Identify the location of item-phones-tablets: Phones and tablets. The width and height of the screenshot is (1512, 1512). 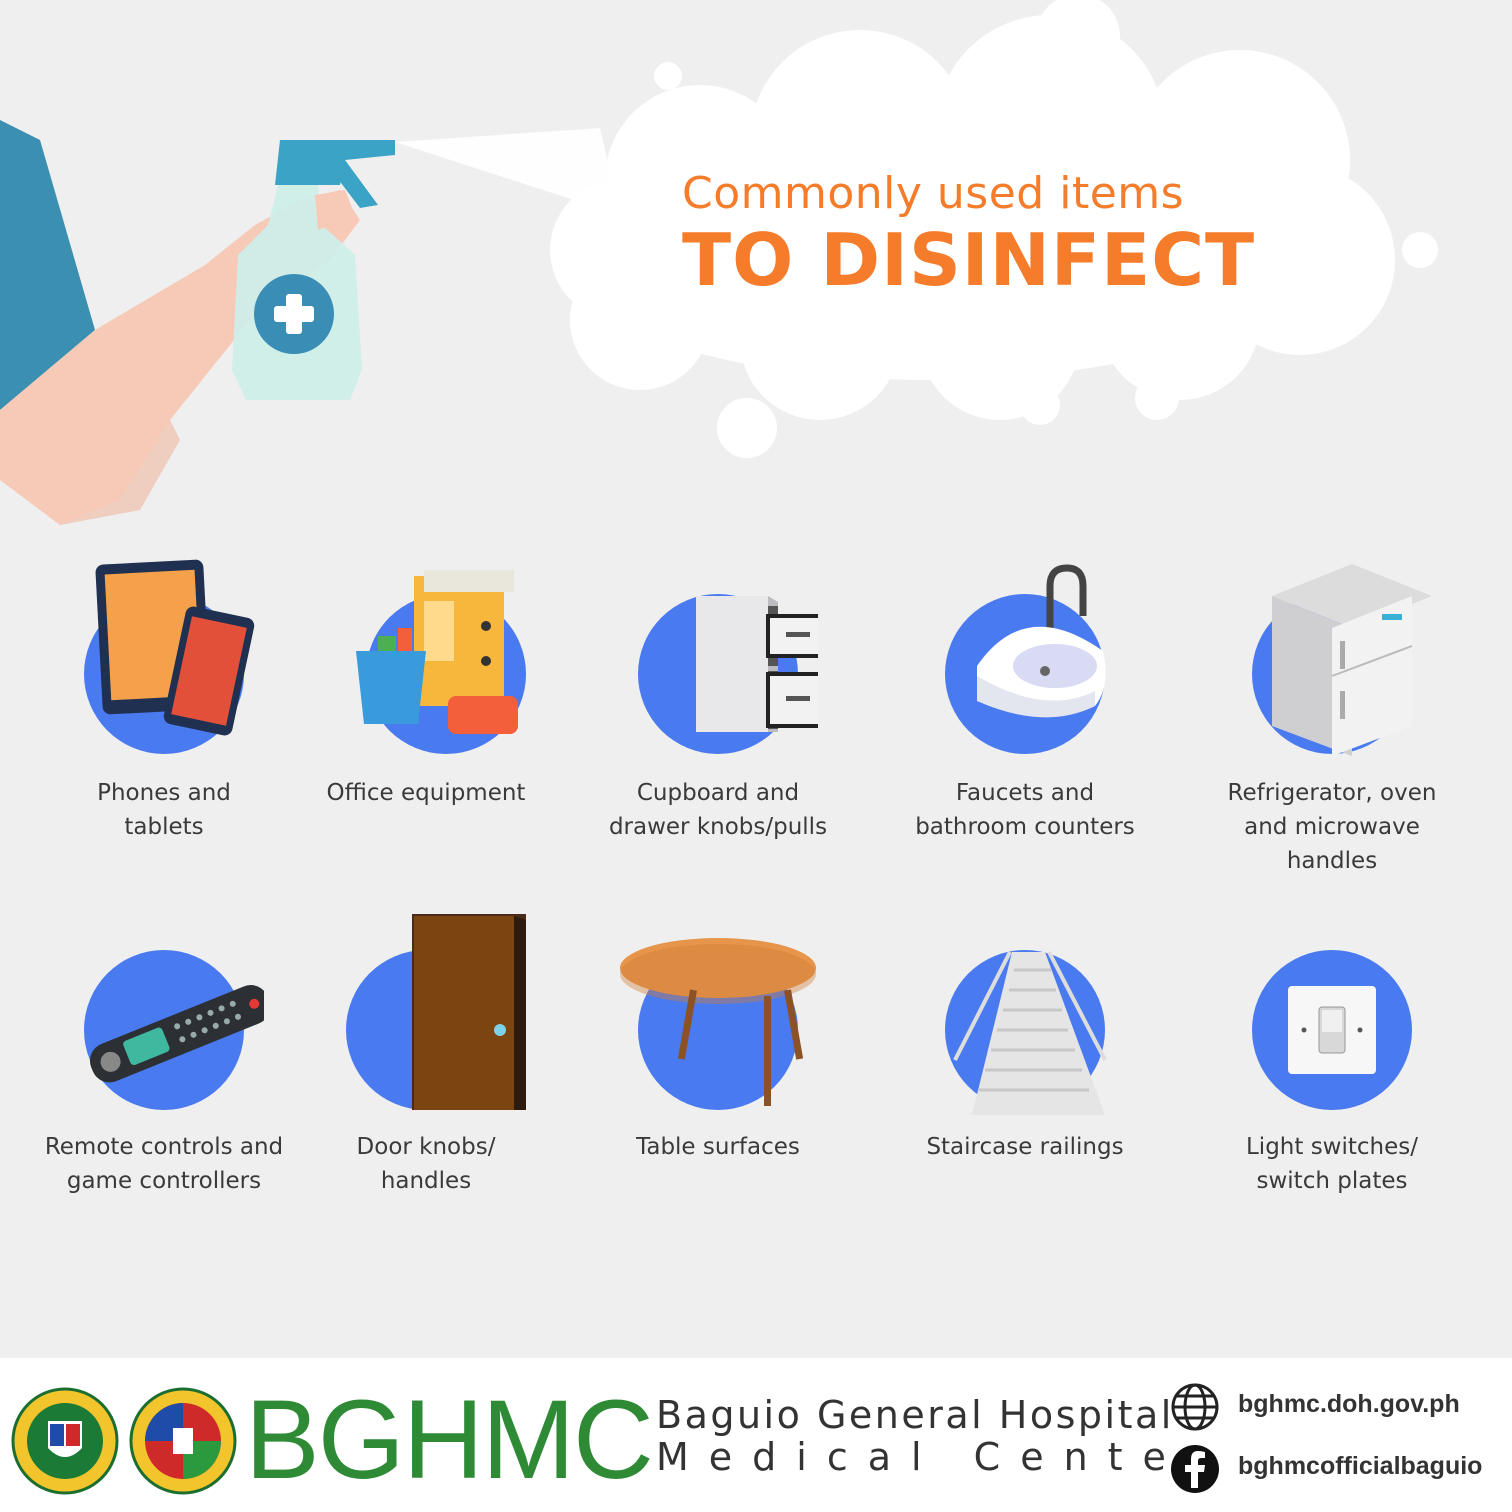
(164, 700).